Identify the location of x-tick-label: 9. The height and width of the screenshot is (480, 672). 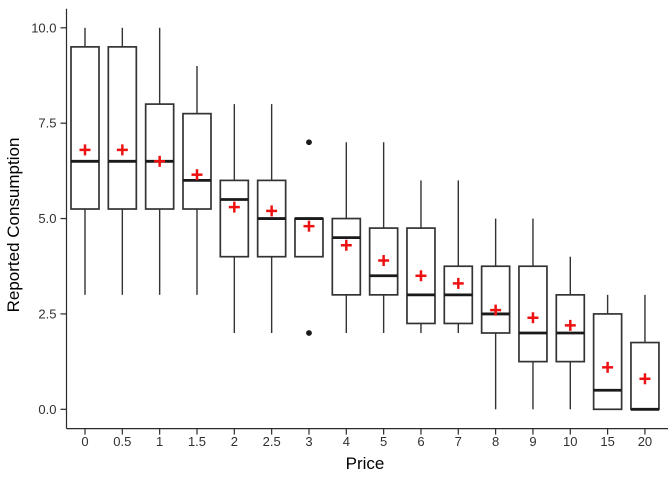
(532, 441).